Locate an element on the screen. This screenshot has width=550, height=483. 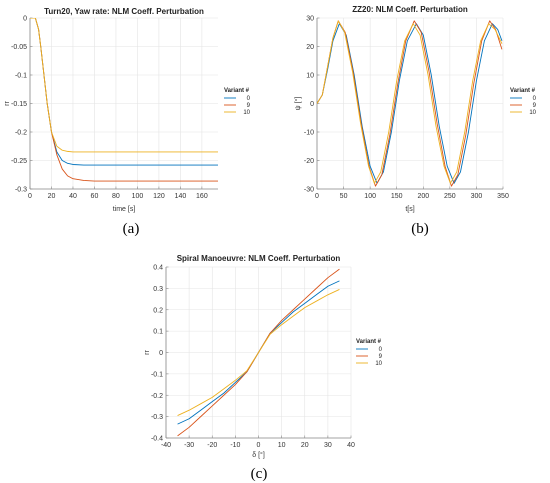
x-tick-label: 250 is located at coordinates (450, 196).